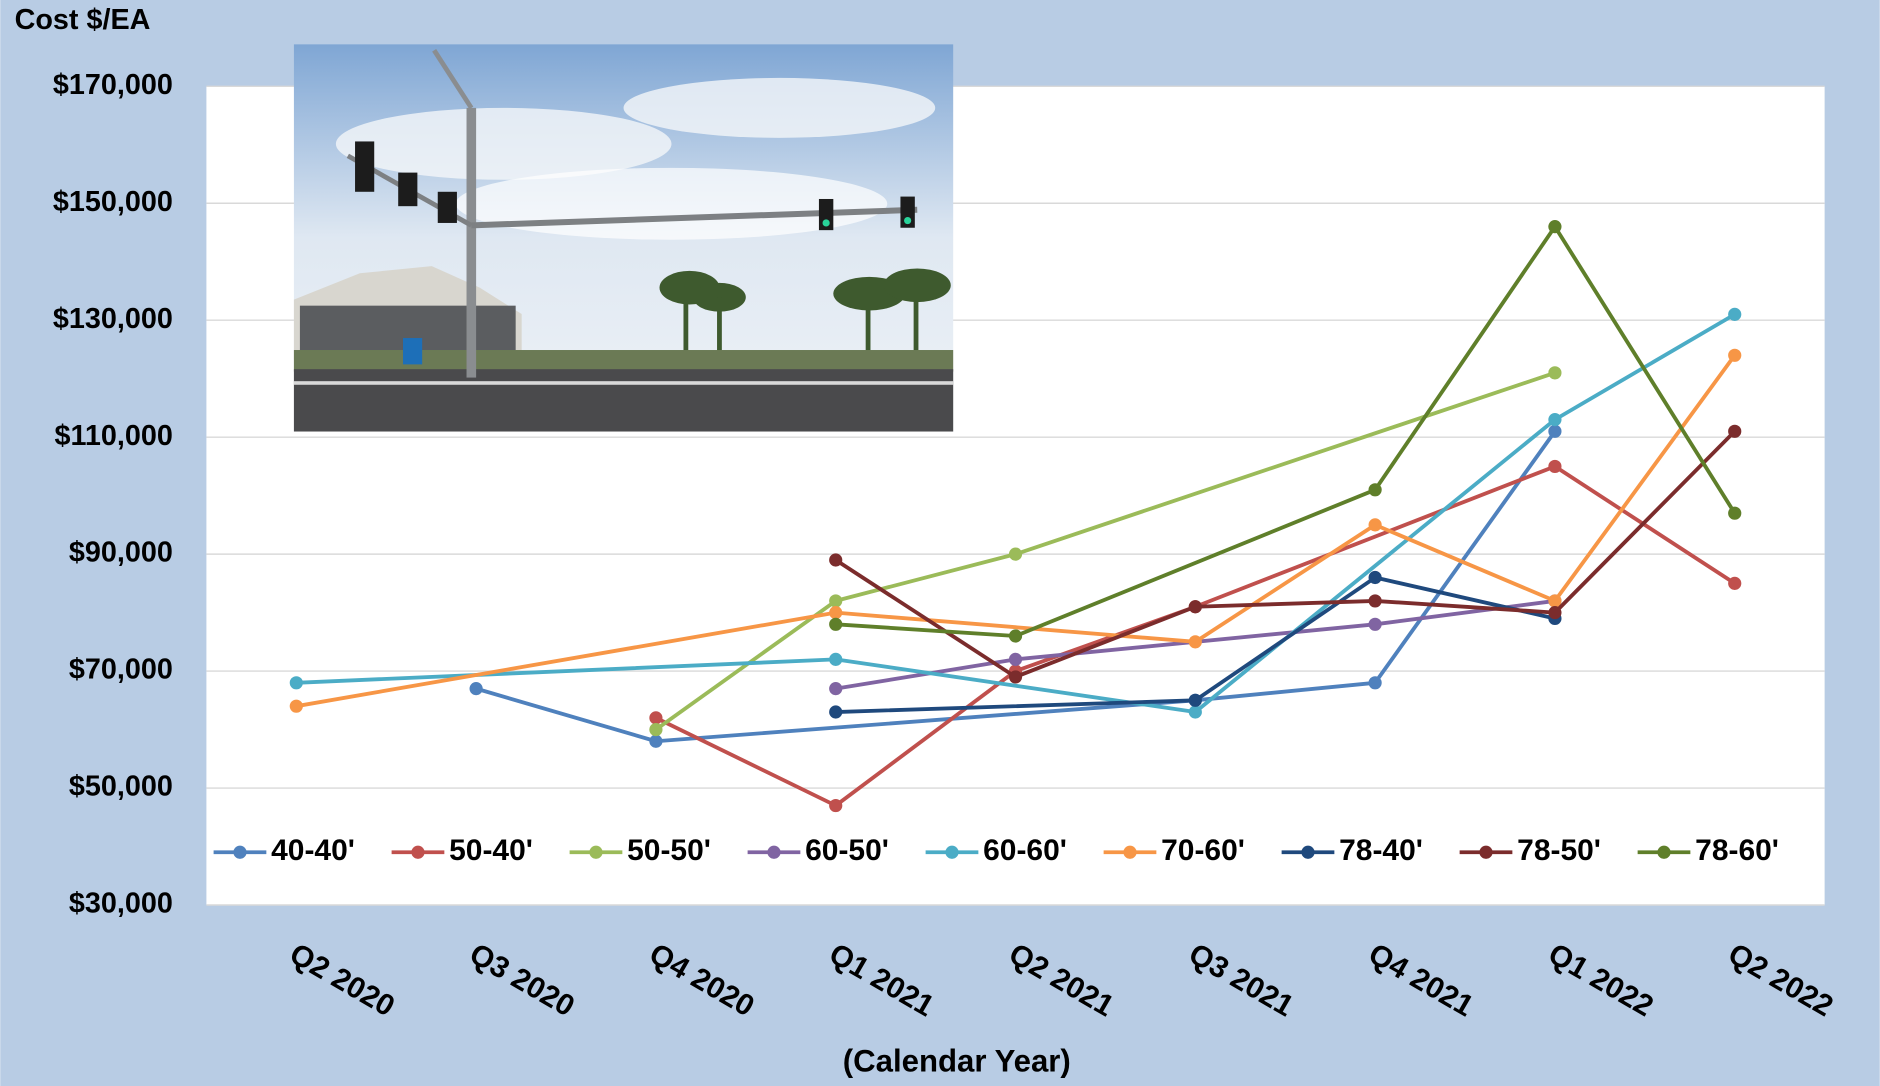  What do you see at coordinates (1025, 850) in the screenshot?
I see `legend-label: 60-60'` at bounding box center [1025, 850].